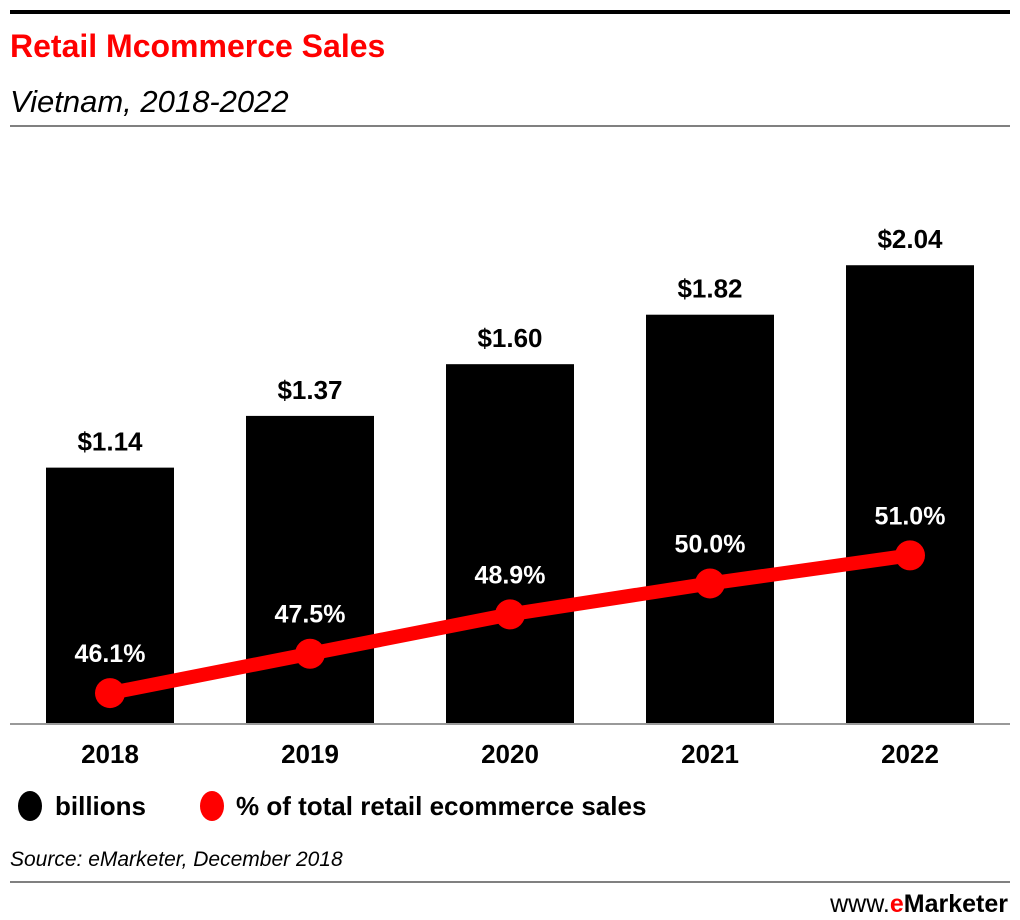  I want to click on bar-label-2021: $1.82, so click(709, 289).